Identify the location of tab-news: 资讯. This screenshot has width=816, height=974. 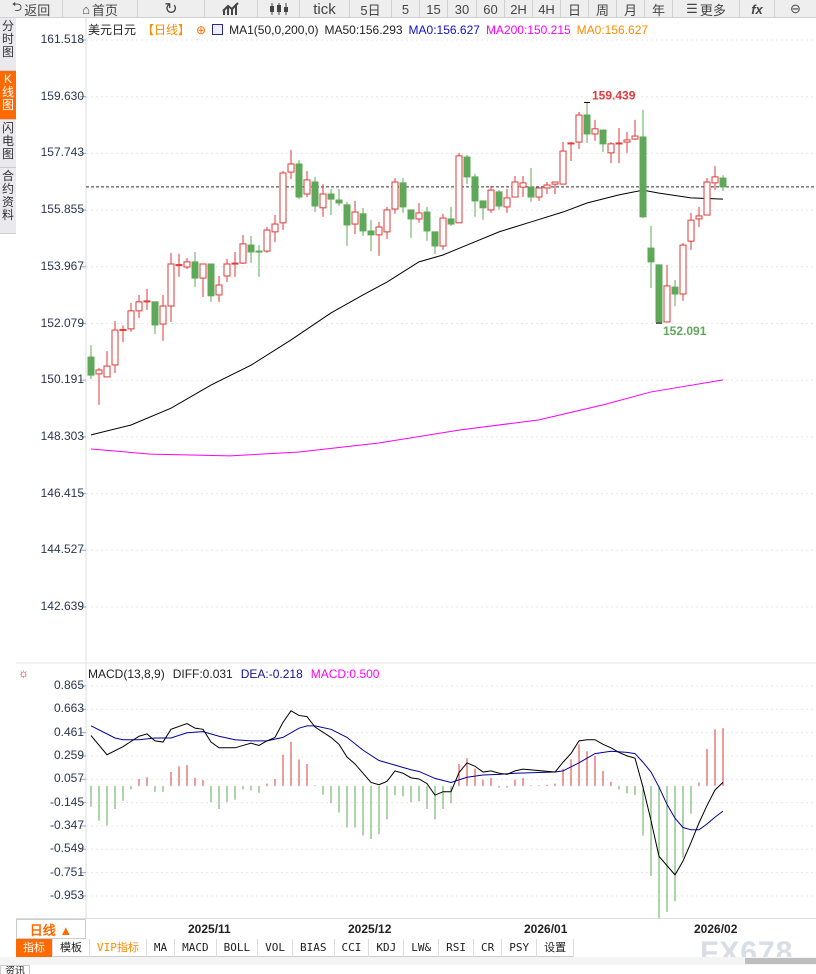
(15, 969).